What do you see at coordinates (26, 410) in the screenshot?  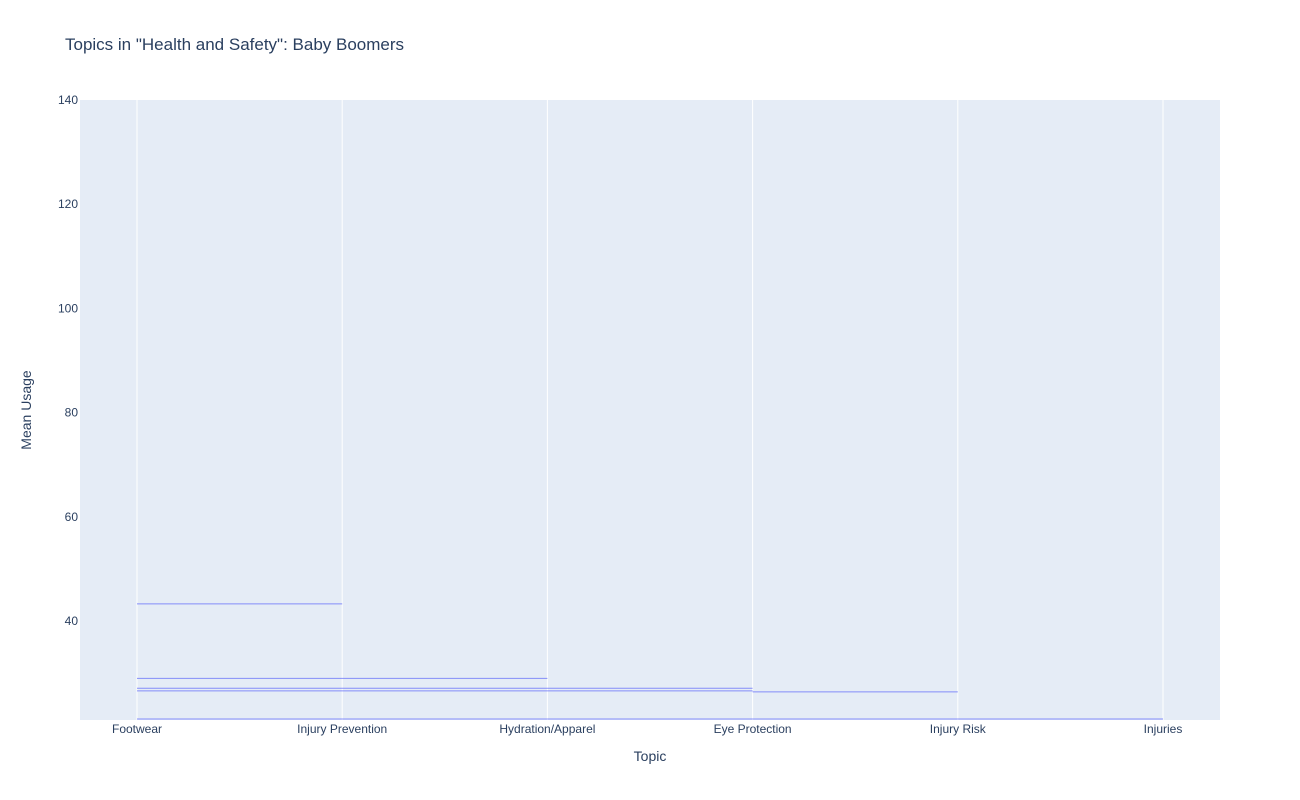 I see `y-axis-title: Mean Usage` at bounding box center [26, 410].